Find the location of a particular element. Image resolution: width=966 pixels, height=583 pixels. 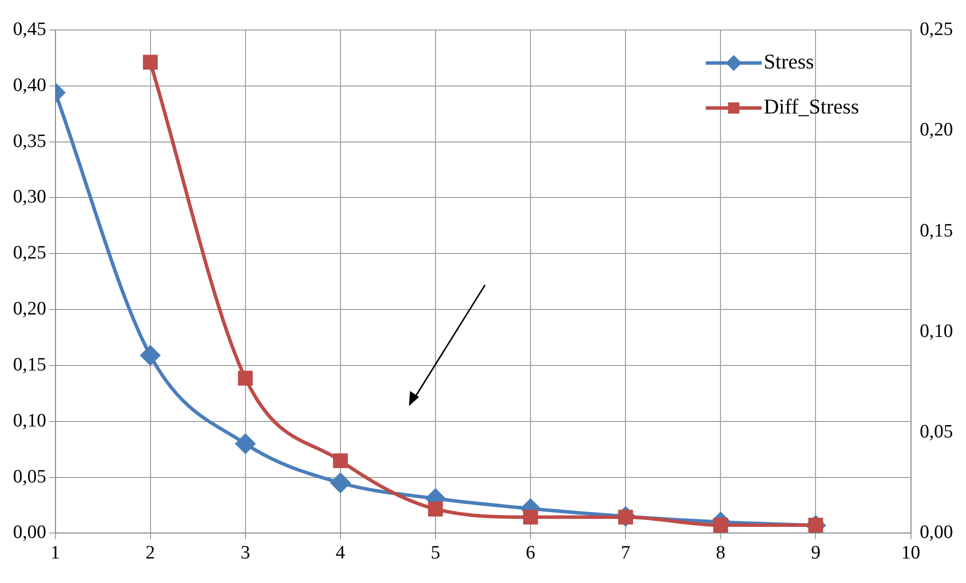

x-tick-label: 4 is located at coordinates (341, 553).